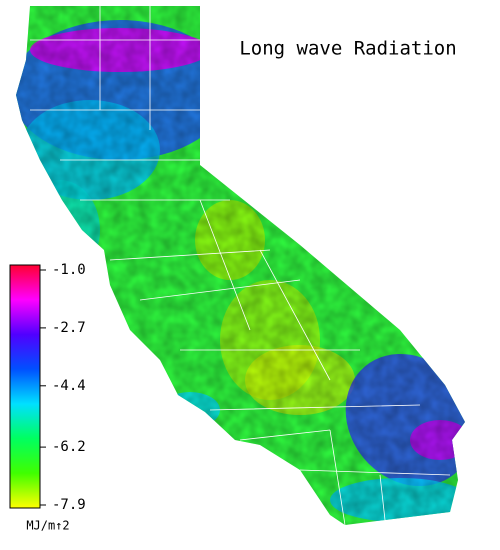 The image size is (500, 550). I want to click on colorbar-tick-label: -1.0, so click(69, 270).